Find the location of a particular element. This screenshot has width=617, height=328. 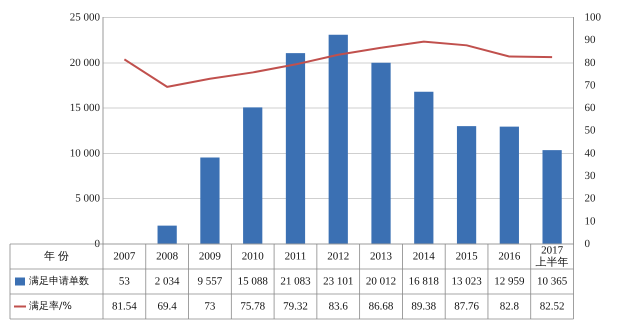

y-tick-label: 15 000 is located at coordinates (85, 108).